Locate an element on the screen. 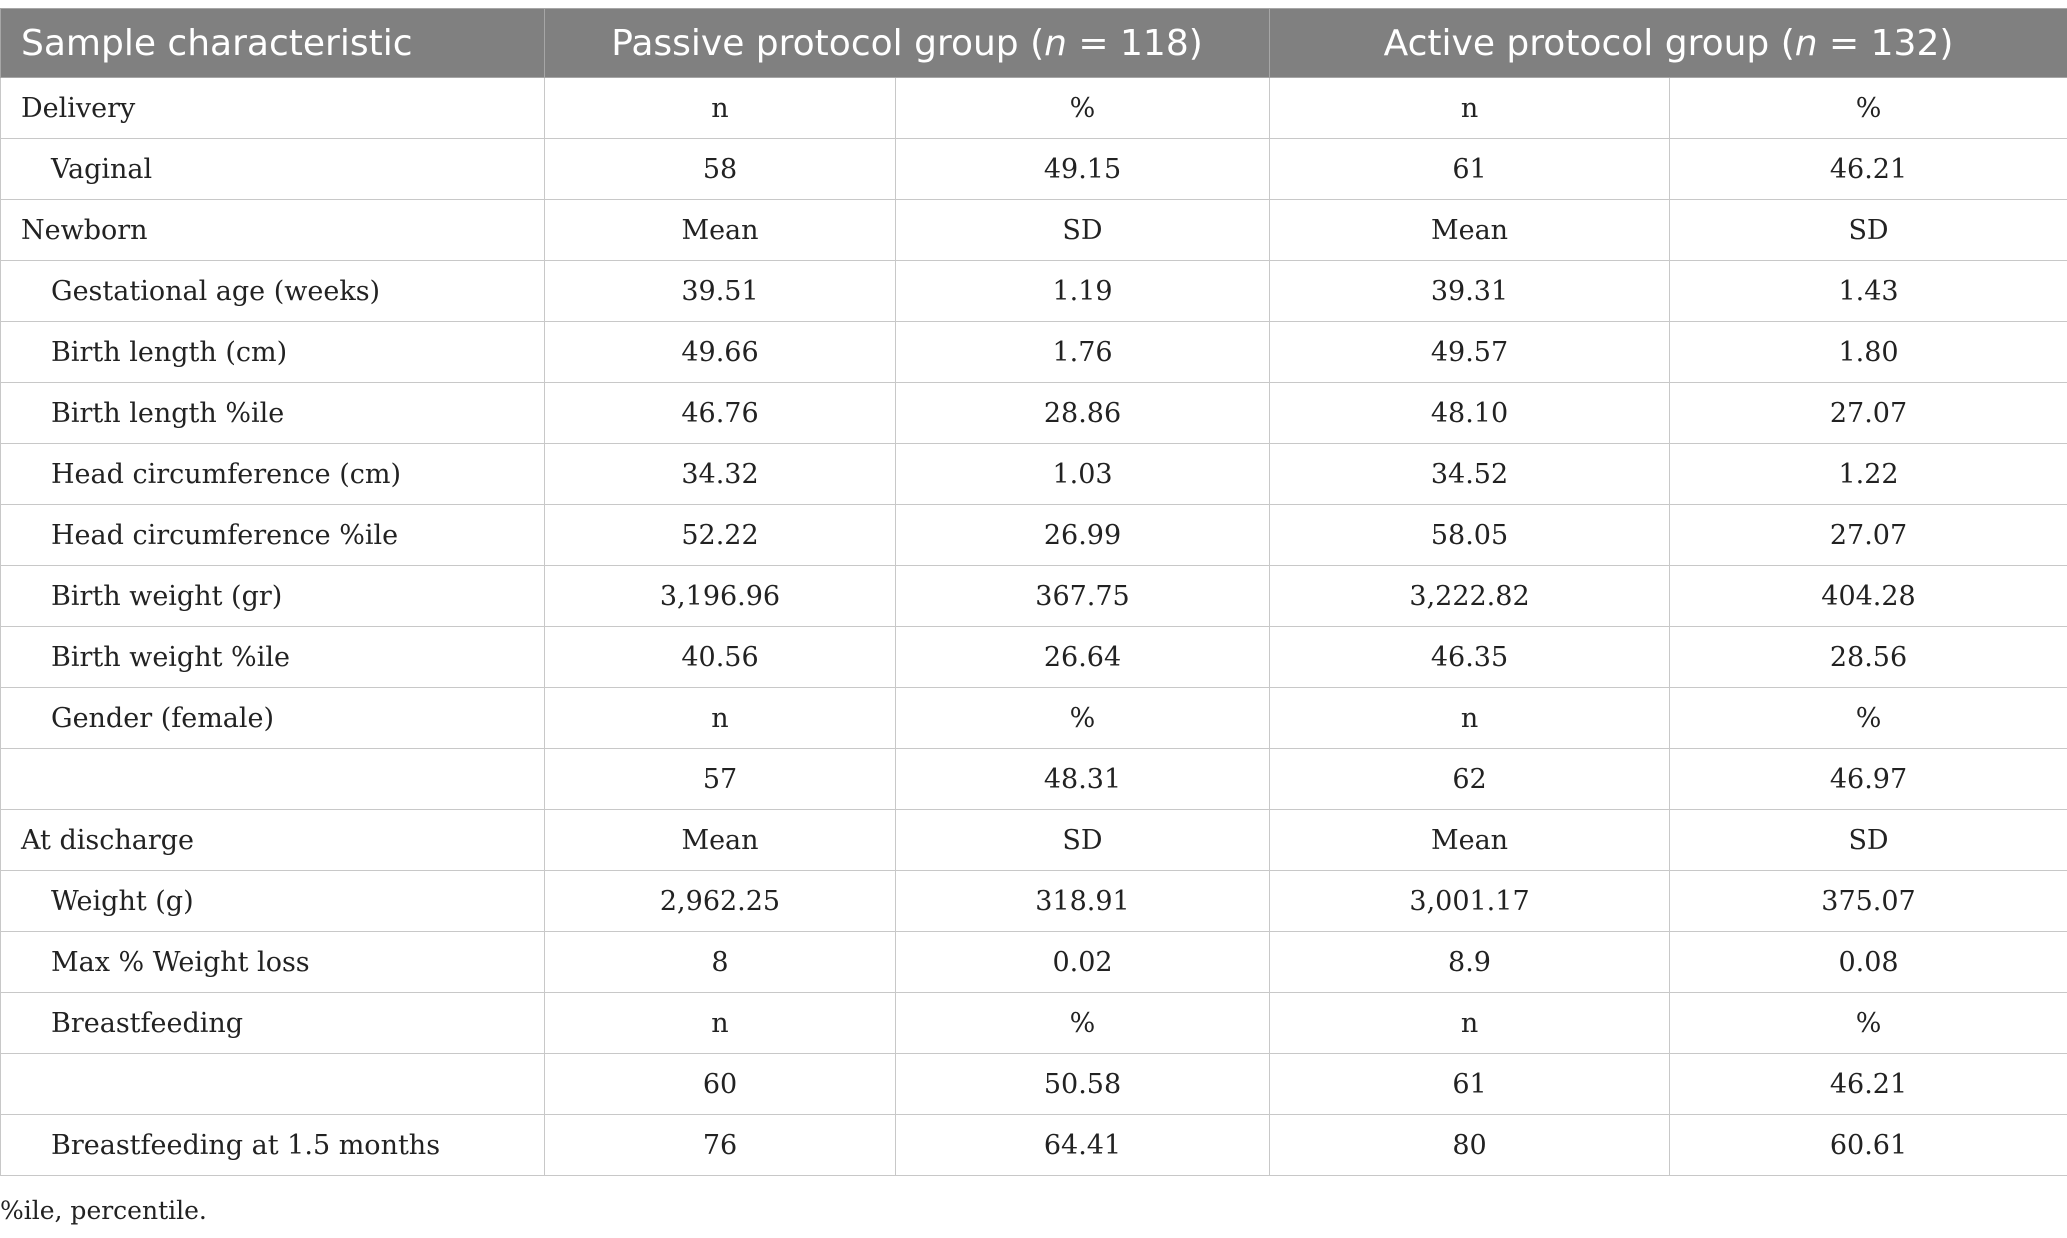 This screenshot has width=2067, height=1238. passive-value-2-cell: 28.86 is located at coordinates (1082, 413).